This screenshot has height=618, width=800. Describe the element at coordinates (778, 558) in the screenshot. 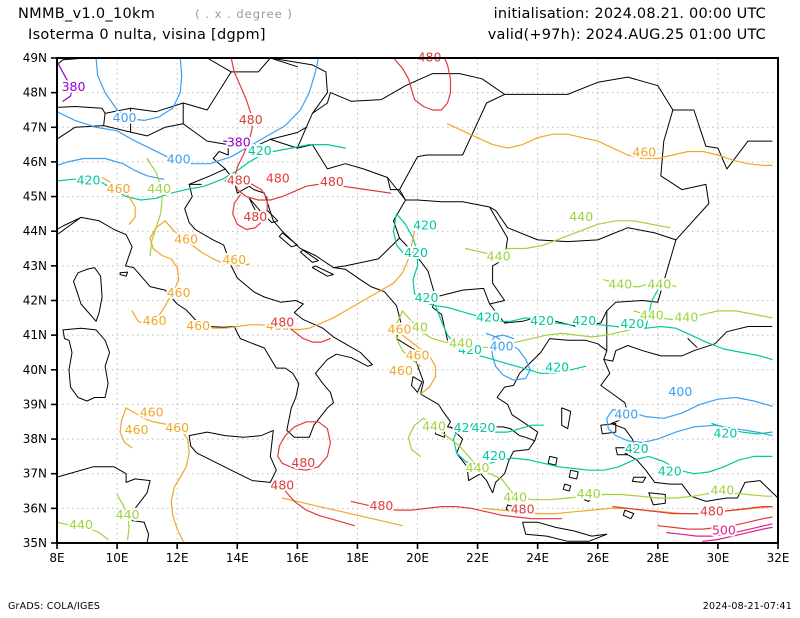

I see `x-tick-label: 32E` at that location.